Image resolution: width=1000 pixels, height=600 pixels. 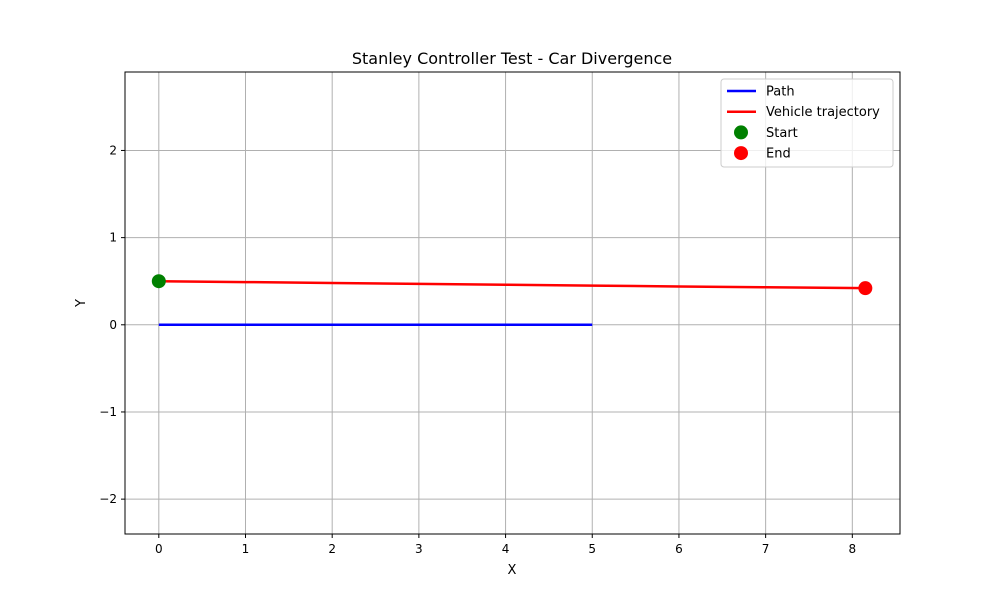 I want to click on legend: Path Vehicle trajectory Start End, so click(x=807, y=123).